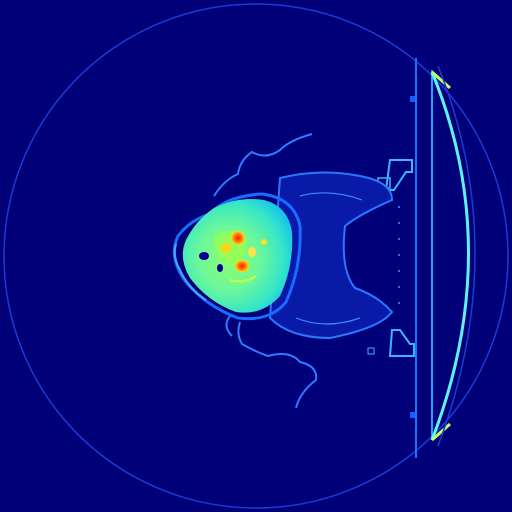  Describe the element at coordinates (331, 255) in the screenshot. I see `head-cushion` at that location.